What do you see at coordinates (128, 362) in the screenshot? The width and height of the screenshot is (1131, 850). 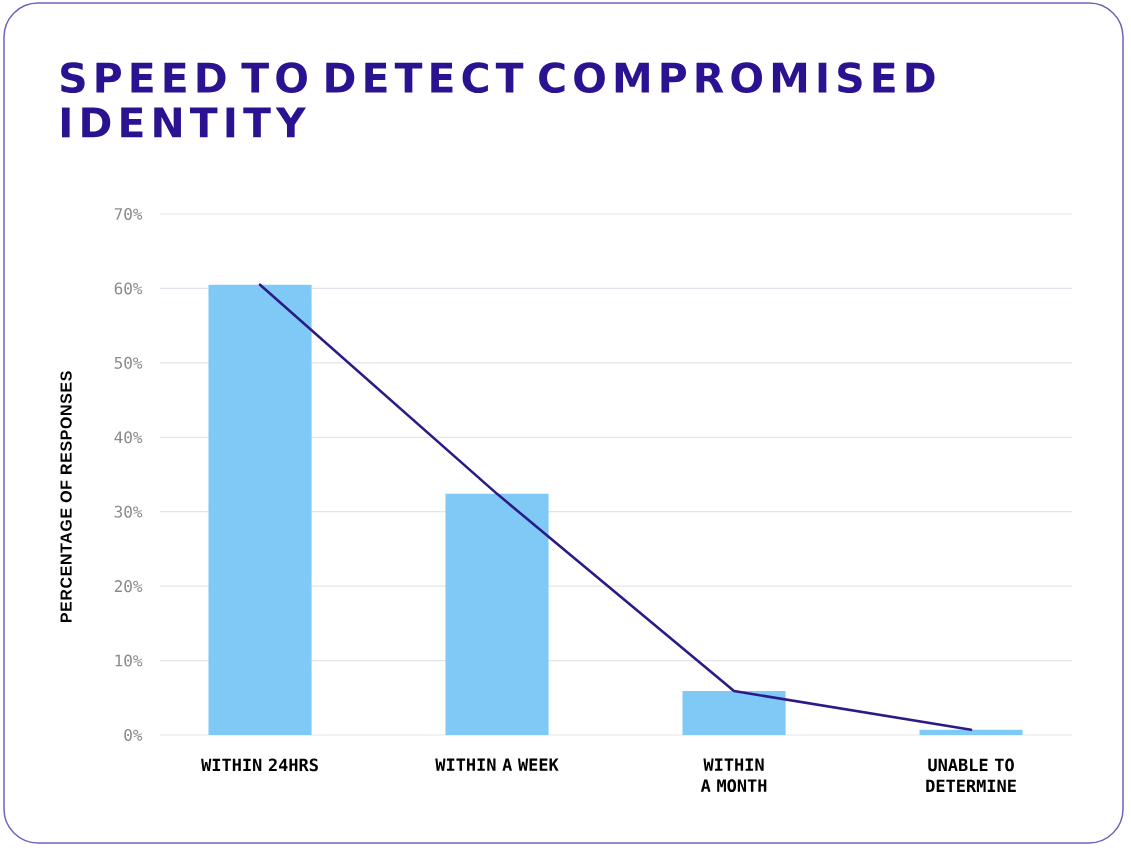 I see `y-tick-label: 50%` at bounding box center [128, 362].